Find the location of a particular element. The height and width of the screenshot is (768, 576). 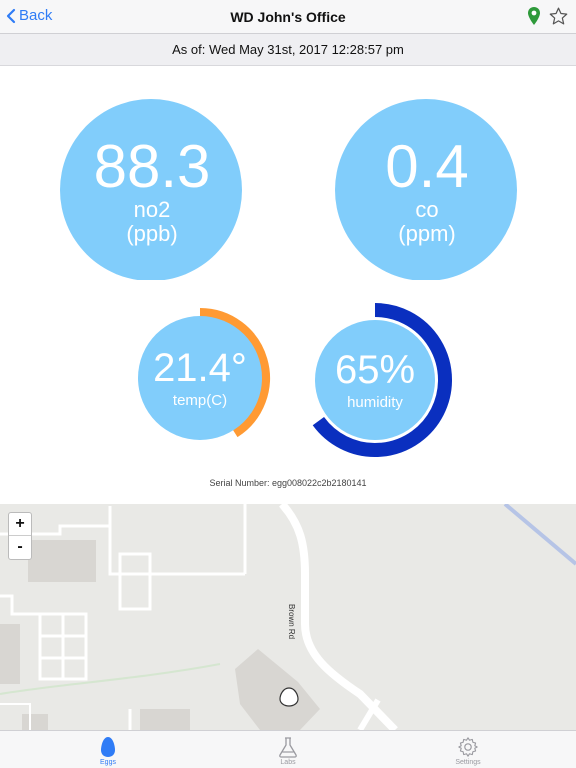

zoom-in-button: + is located at coordinates (20, 524).